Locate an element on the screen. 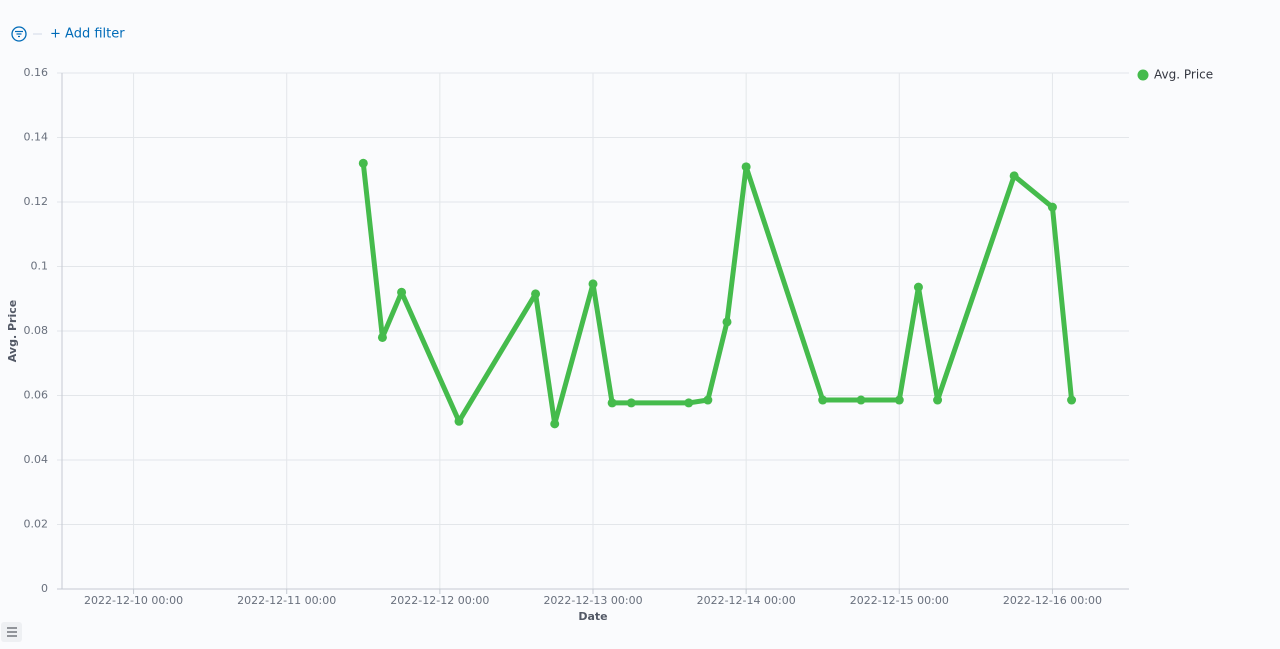 This screenshot has width=1280, height=649. y-tick-label: 0.1 is located at coordinates (40, 266).